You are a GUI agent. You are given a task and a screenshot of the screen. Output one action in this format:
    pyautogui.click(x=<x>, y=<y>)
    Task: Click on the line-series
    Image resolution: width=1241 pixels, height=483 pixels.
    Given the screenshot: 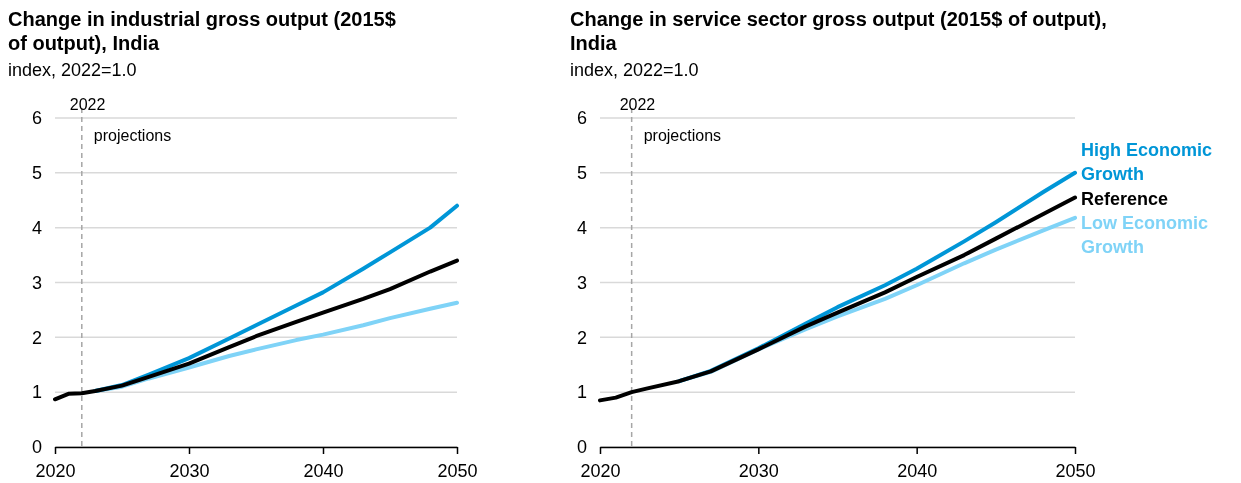 What is the action you would take?
    pyautogui.click(x=256, y=330)
    